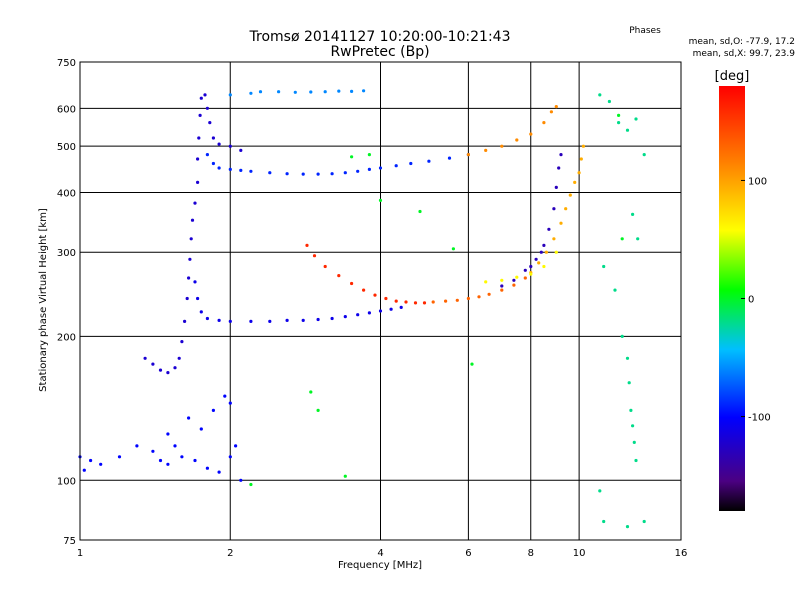  Describe the element at coordinates (742, 42) in the screenshot. I see `phase-info-line1: mean, sd,O: -77.9, 17.2` at that location.